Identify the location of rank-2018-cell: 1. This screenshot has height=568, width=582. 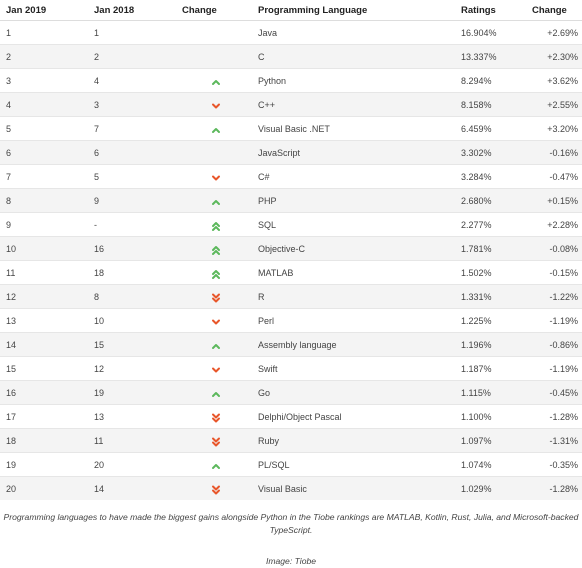
(132, 32).